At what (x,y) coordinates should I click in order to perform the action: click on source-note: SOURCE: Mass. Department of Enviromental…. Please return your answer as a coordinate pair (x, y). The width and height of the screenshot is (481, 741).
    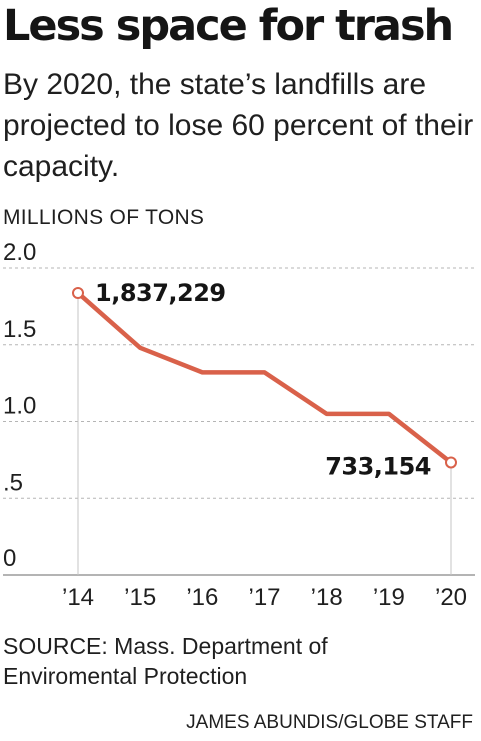
    Looking at the image, I should click on (165, 661).